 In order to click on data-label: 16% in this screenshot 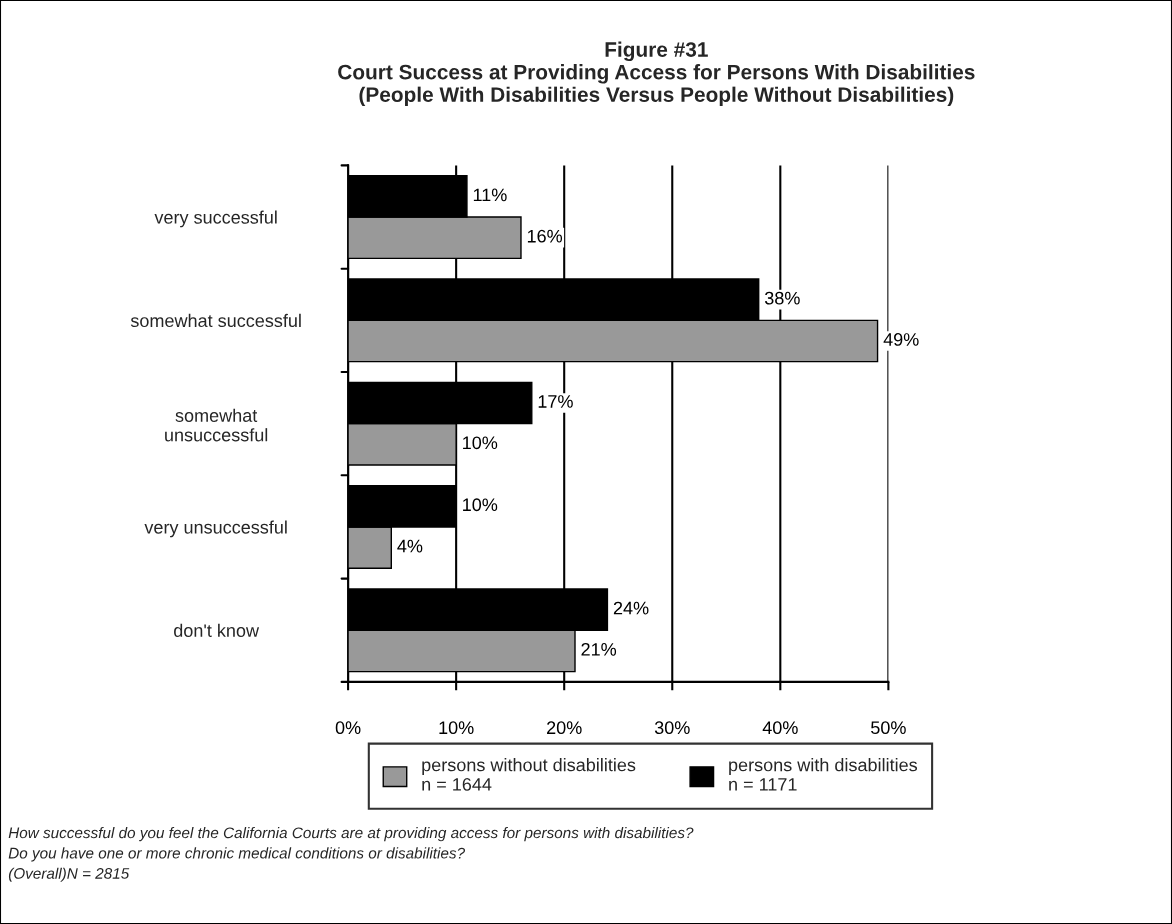, I will do `click(545, 236)`.